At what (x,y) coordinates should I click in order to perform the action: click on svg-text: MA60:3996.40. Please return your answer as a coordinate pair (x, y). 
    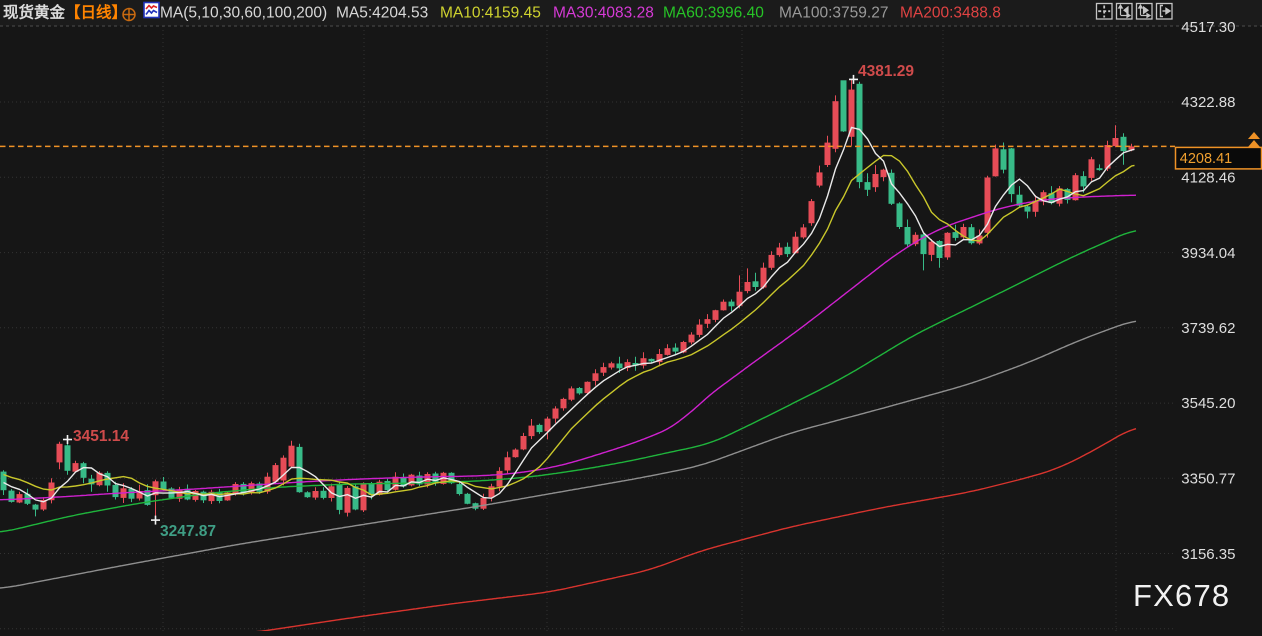
    Looking at the image, I should click on (713, 13).